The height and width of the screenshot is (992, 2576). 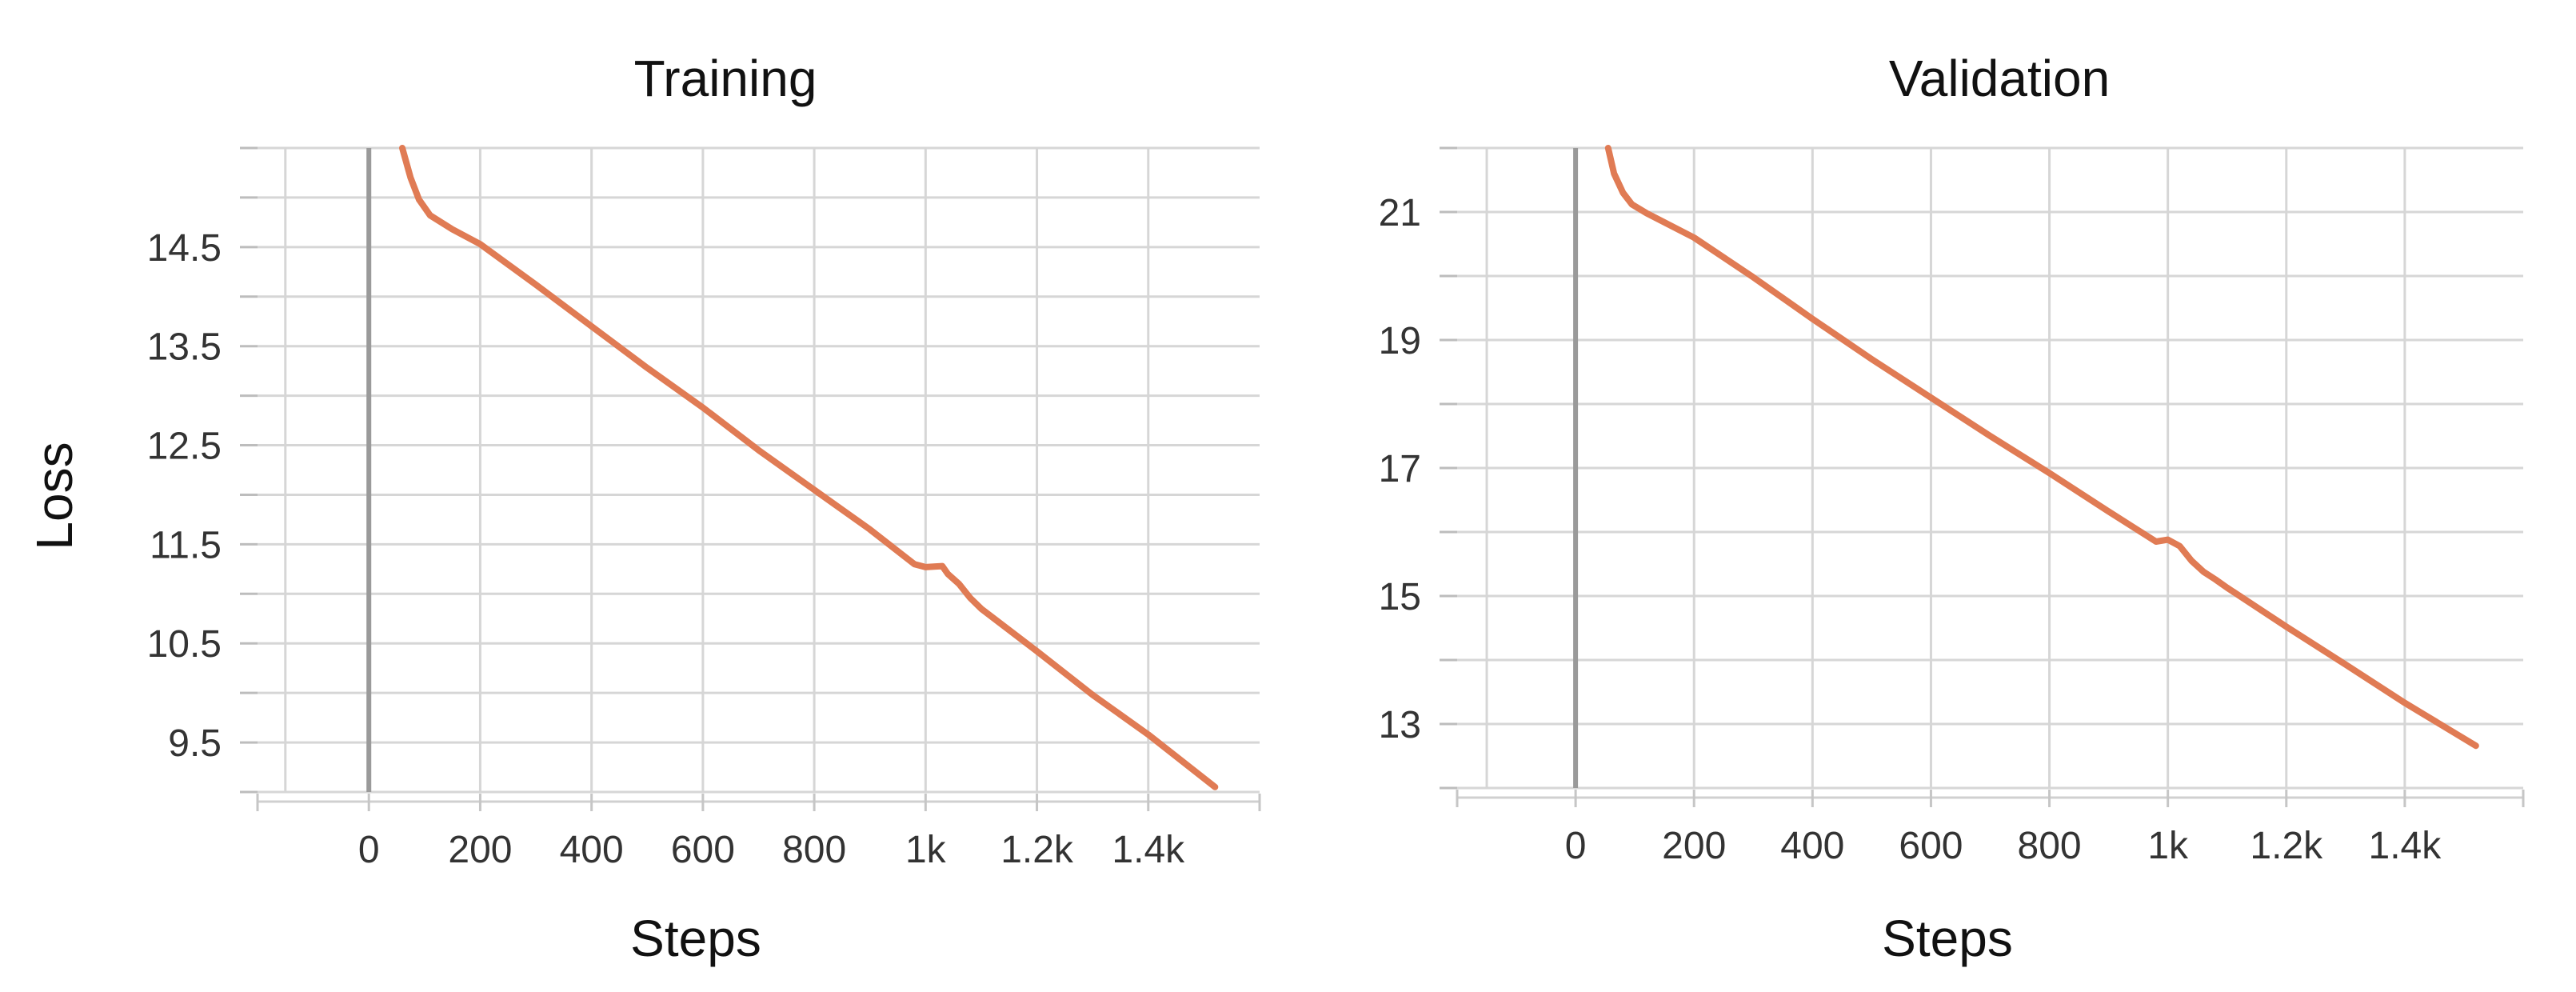 I want to click on y-tick-label: 17, so click(x=1400, y=469).